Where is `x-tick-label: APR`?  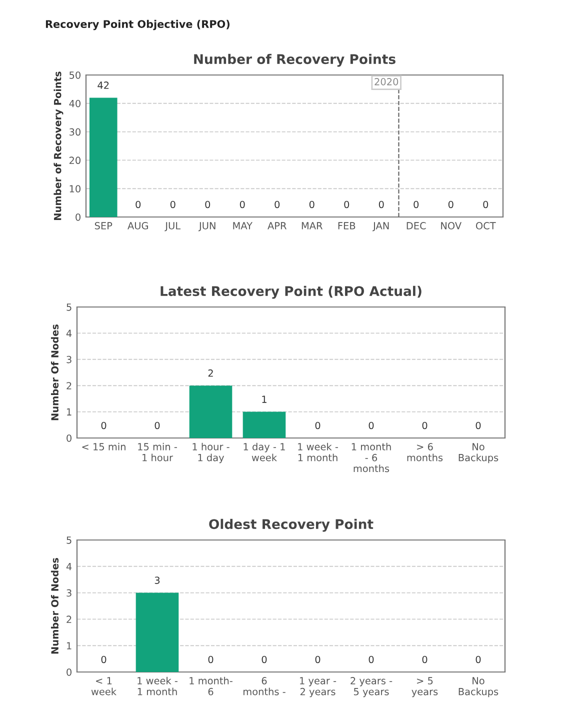
x-tick-label: APR is located at coordinates (277, 226).